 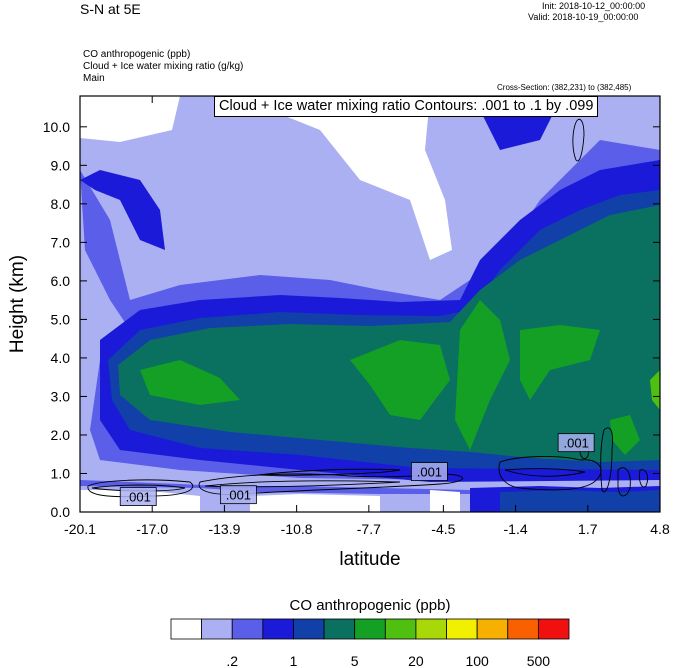 I want to click on x-tick-label: -20.1, so click(x=80, y=529).